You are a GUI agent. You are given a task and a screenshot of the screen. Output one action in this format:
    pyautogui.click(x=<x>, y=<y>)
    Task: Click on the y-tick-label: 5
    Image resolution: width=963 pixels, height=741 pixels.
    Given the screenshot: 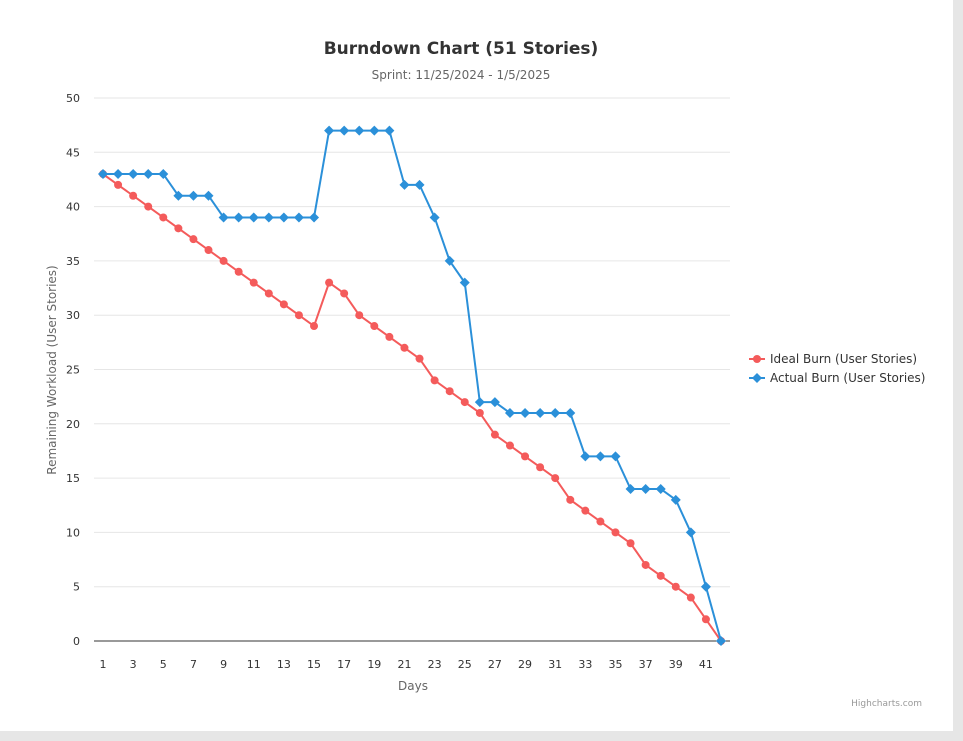 What is the action you would take?
    pyautogui.click(x=76, y=587)
    